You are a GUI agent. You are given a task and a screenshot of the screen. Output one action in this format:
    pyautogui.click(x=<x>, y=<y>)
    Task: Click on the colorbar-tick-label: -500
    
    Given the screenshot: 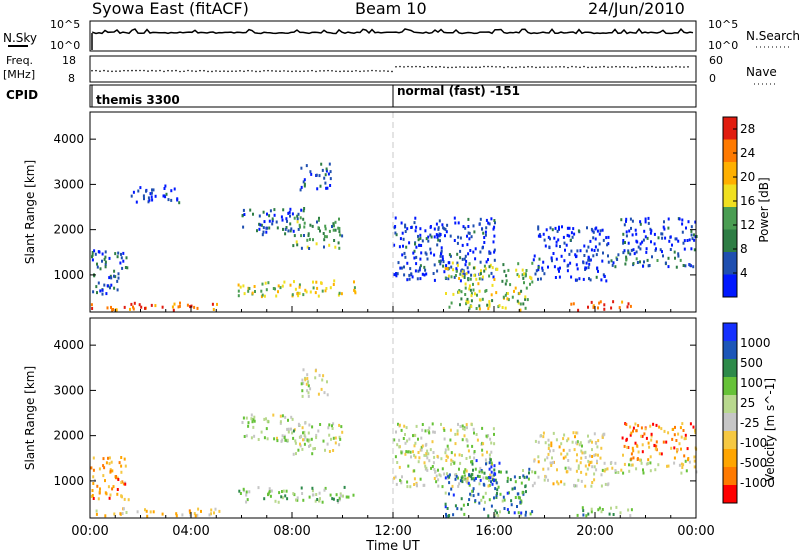 What is the action you would take?
    pyautogui.click(x=753, y=463)
    